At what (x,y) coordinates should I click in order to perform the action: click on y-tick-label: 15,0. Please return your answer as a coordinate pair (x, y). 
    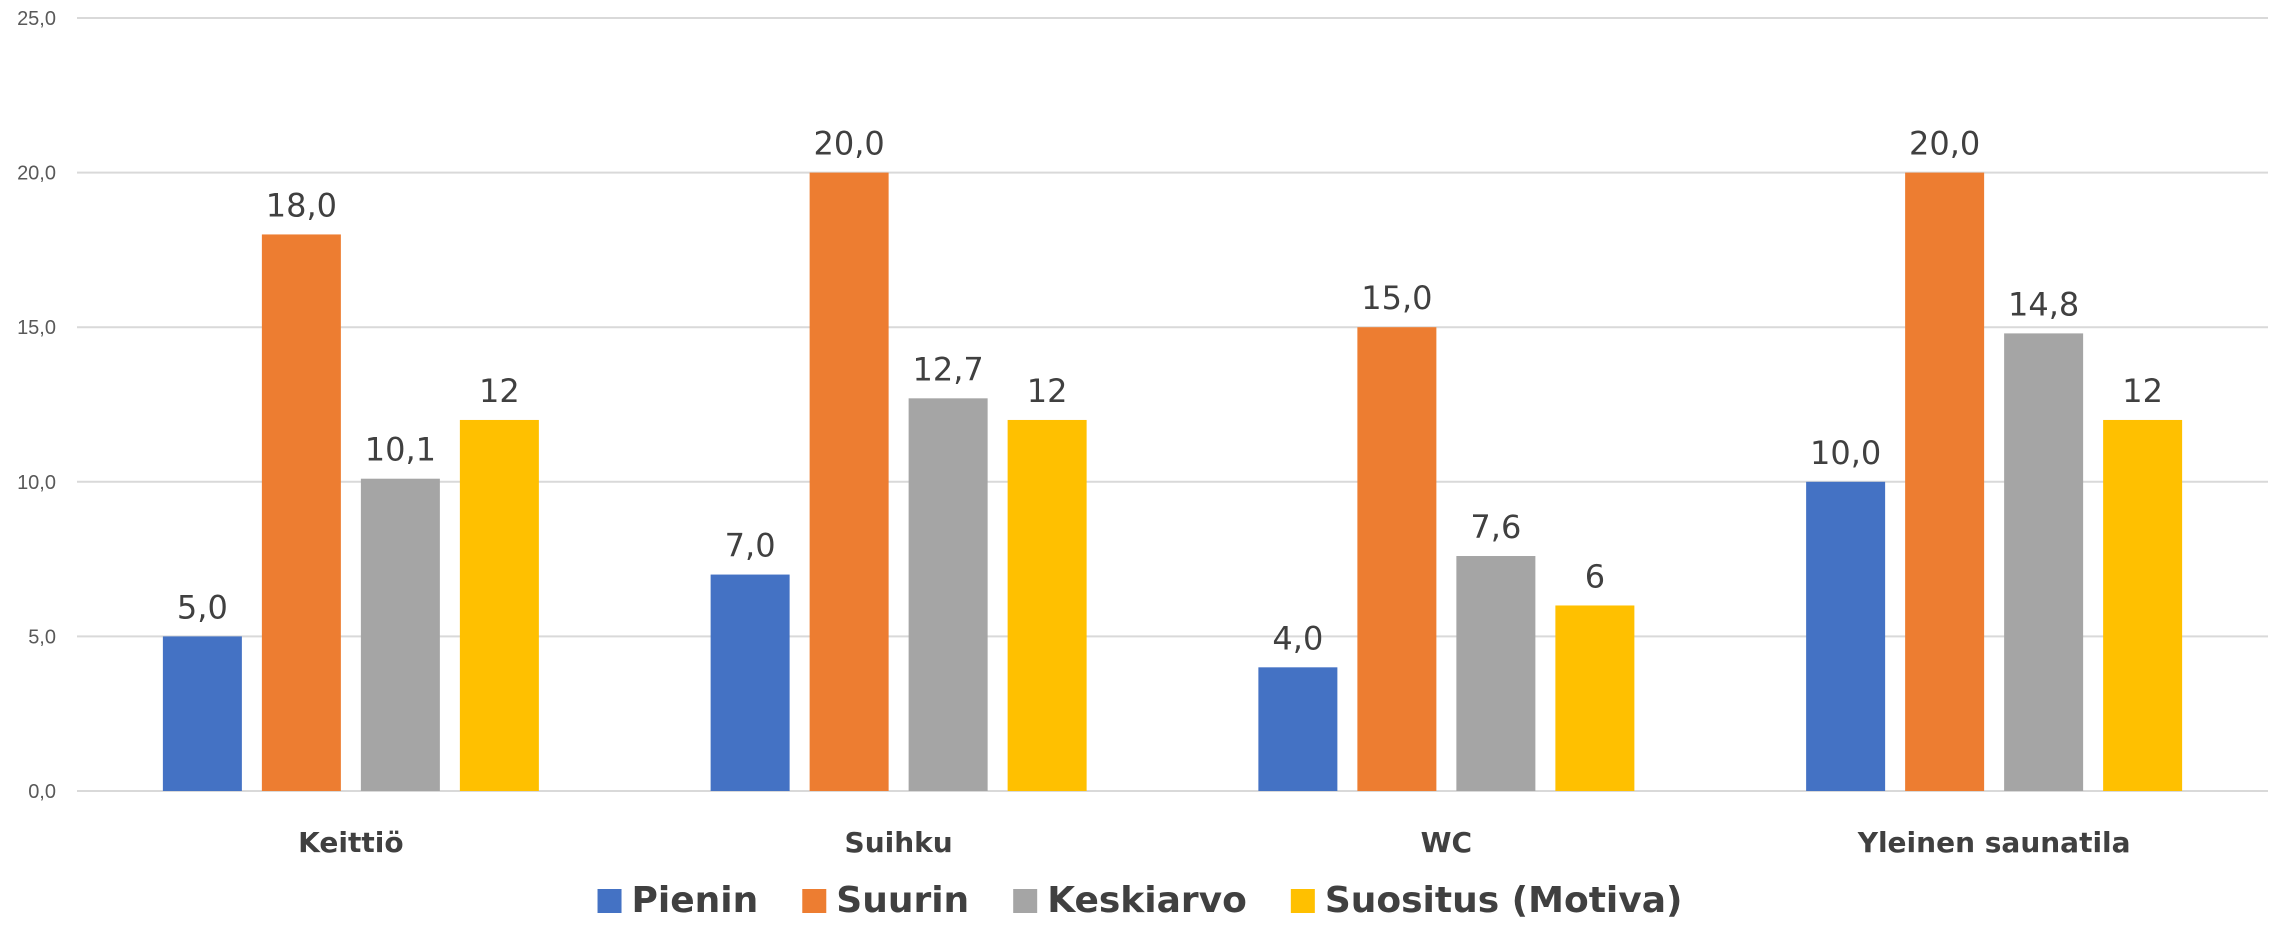
    Looking at the image, I should click on (36, 328).